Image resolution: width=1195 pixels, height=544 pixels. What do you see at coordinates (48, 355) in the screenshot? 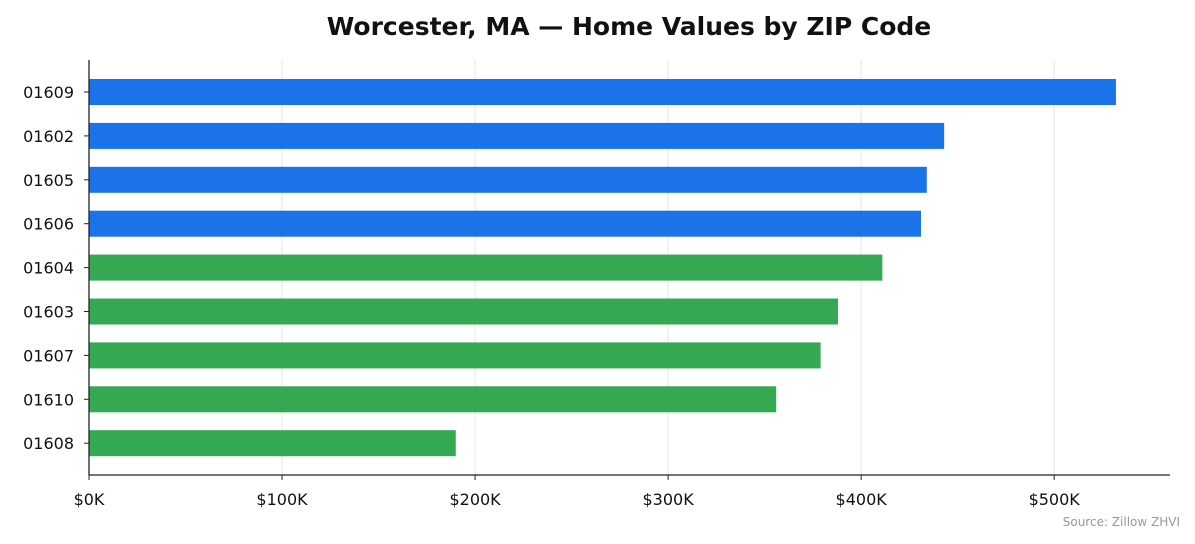
I see `y-tick-label: 01607` at bounding box center [48, 355].